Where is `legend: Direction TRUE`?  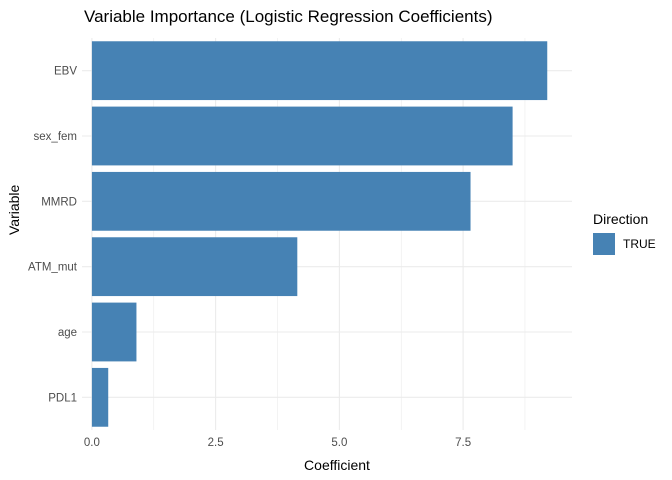 legend: Direction TRUE is located at coordinates (624, 233).